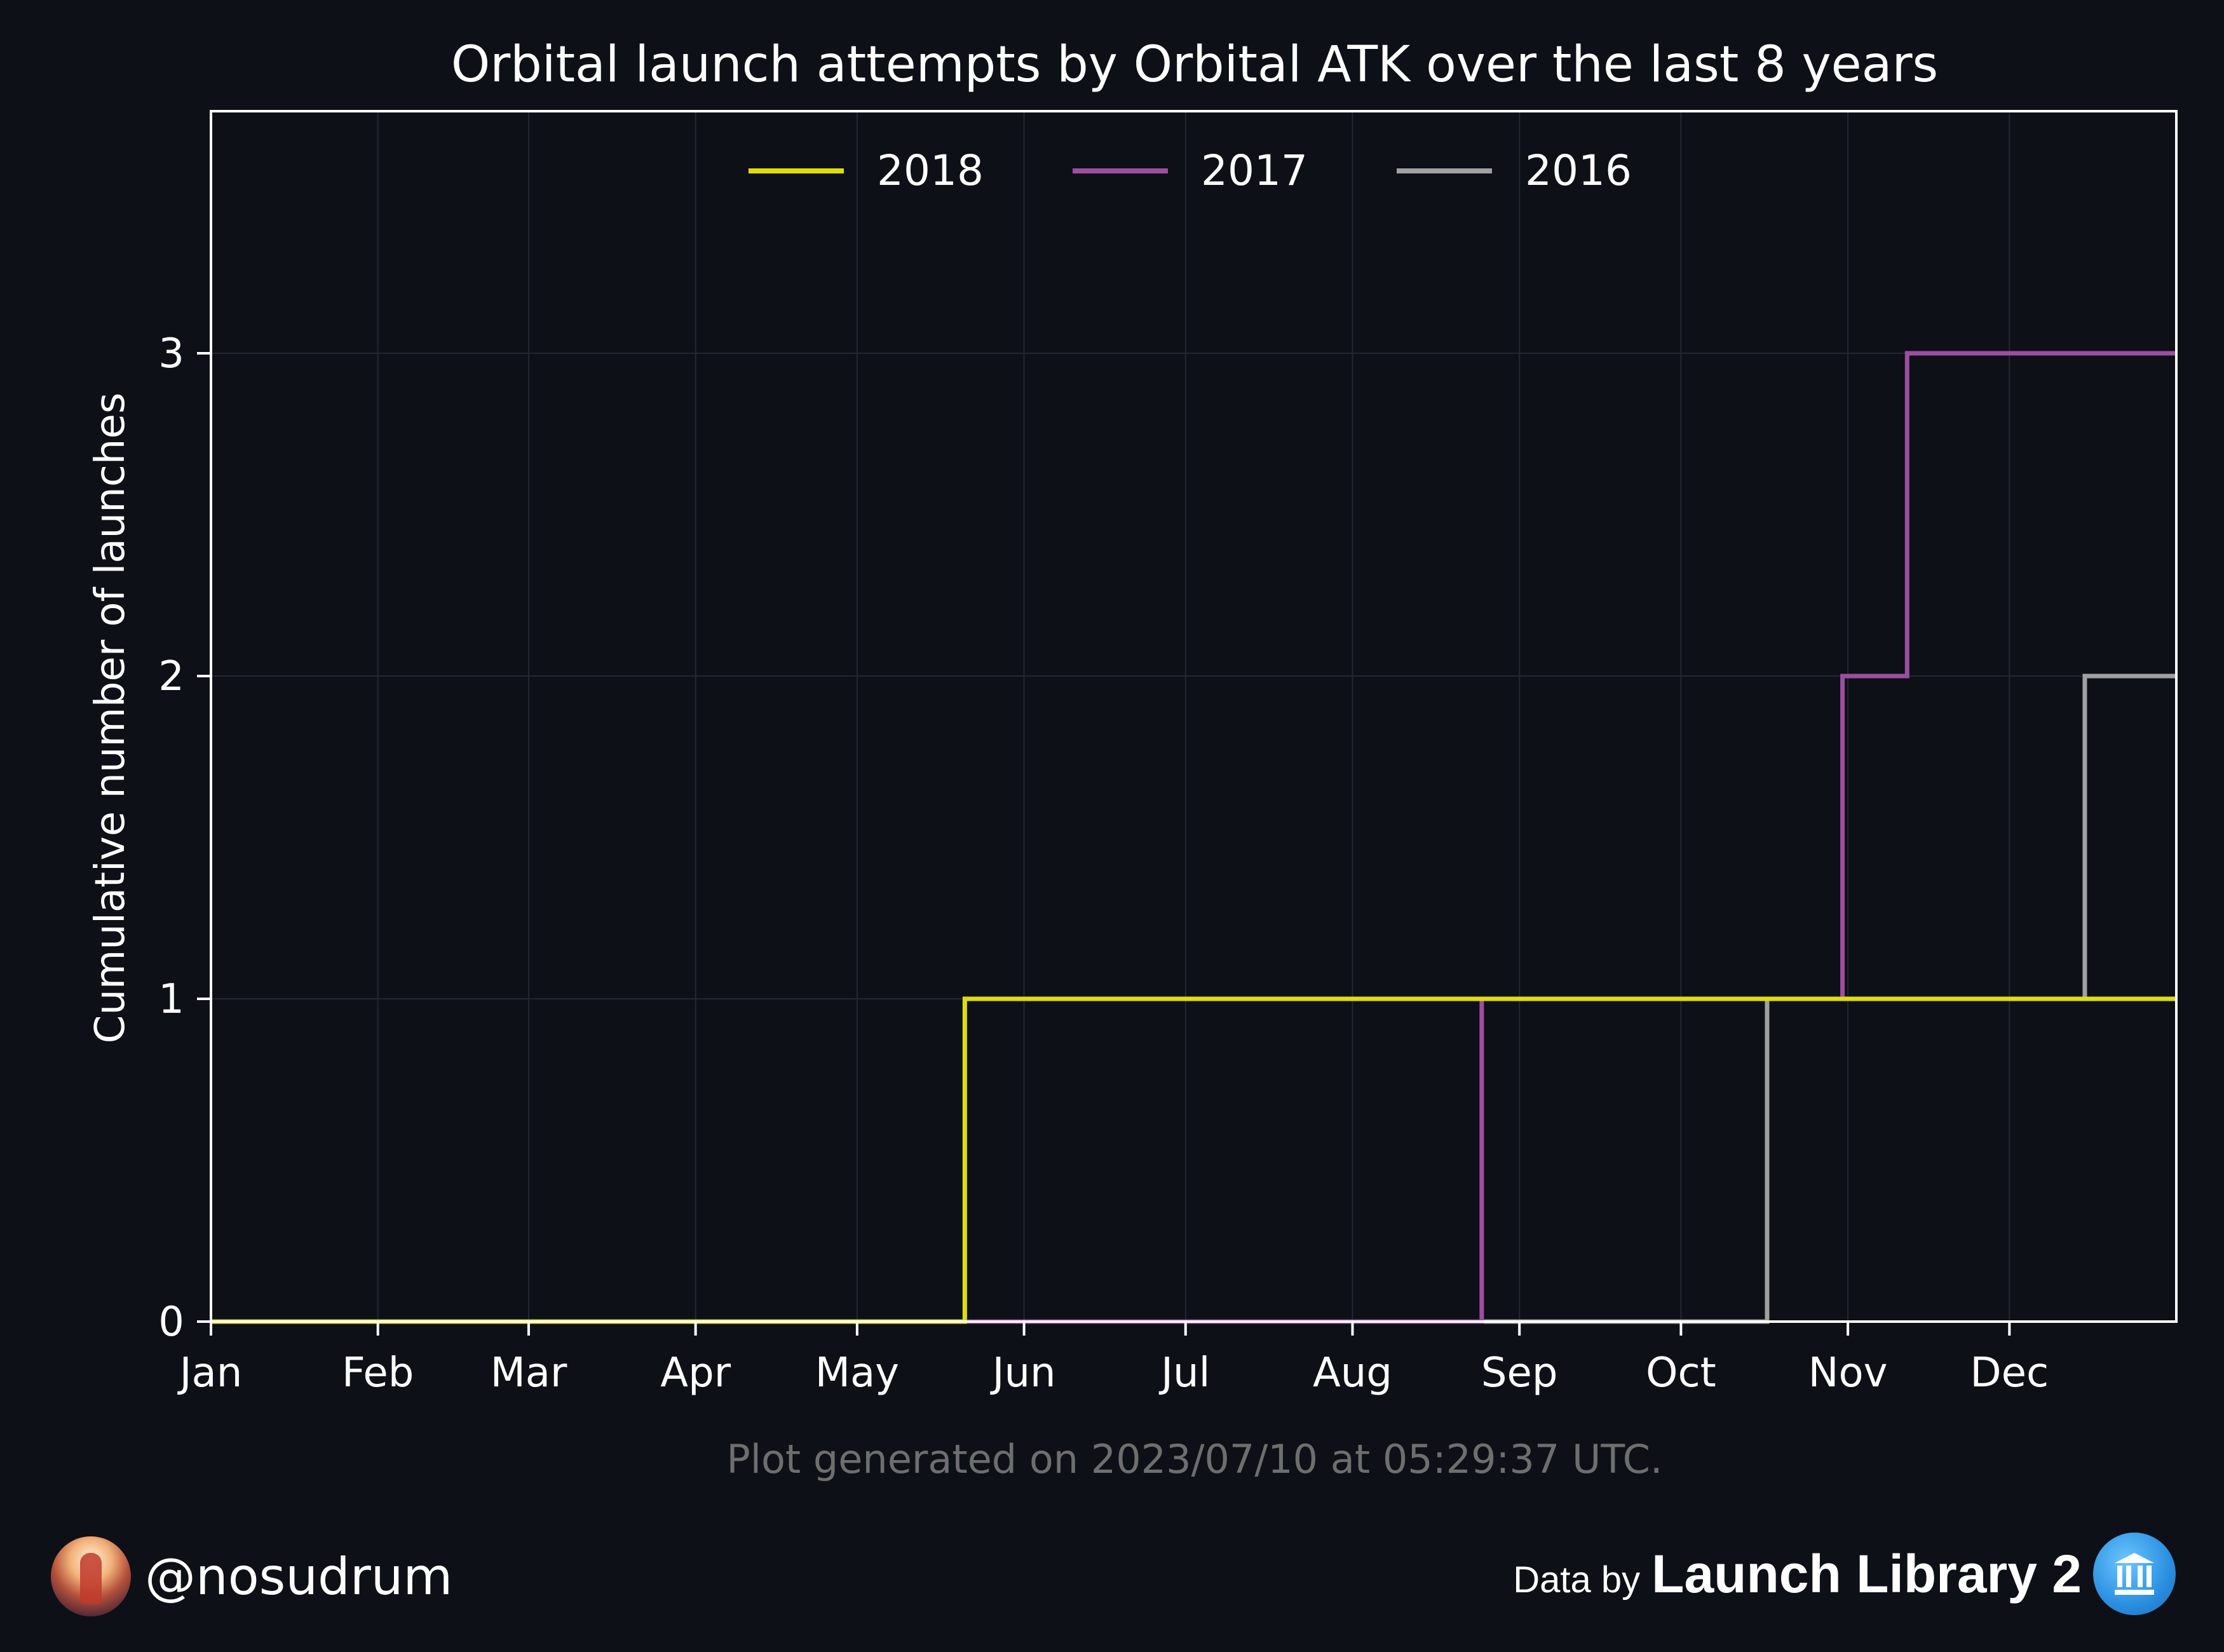 The width and height of the screenshot is (2224, 1652). Describe the element at coordinates (1866, 1573) in the screenshot. I see `data-source-name: Launch Library 2` at that location.